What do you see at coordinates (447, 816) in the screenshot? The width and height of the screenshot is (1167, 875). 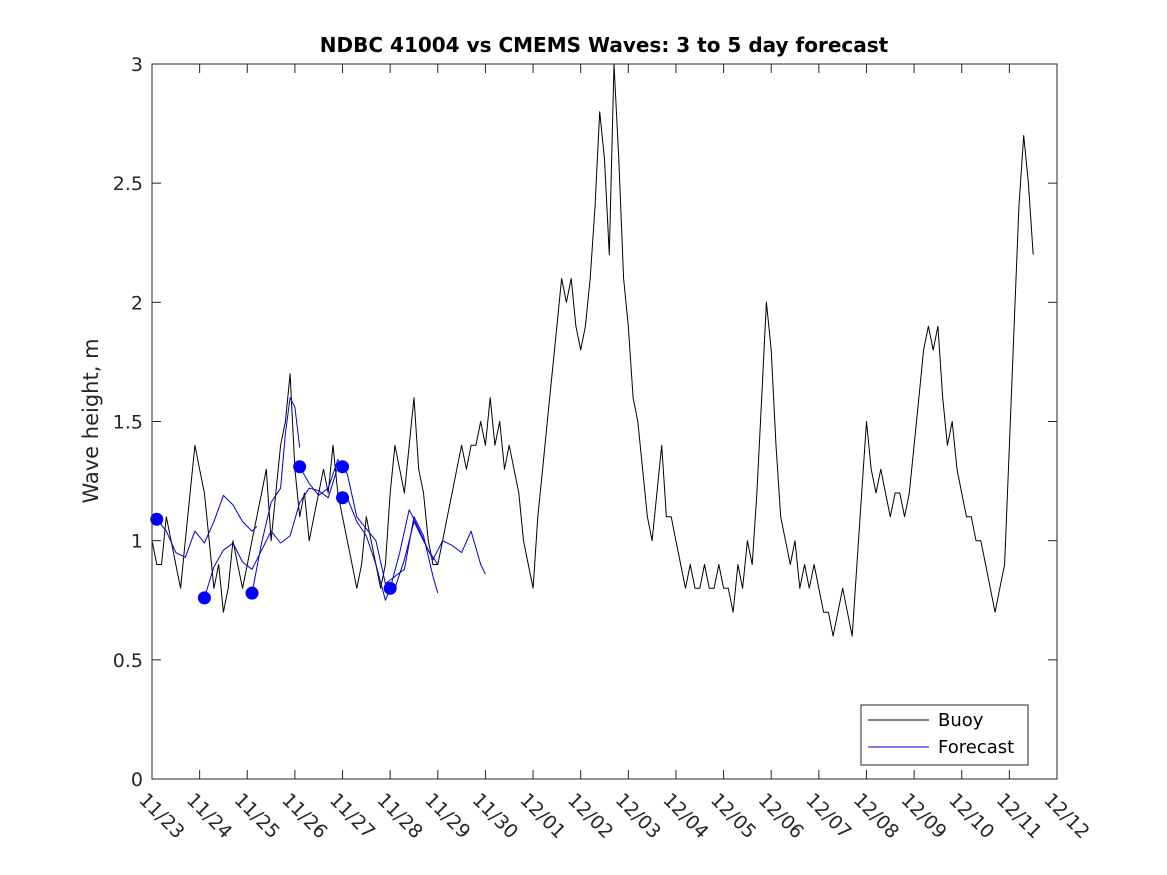 I see `x-tick-label-6: 11/29` at bounding box center [447, 816].